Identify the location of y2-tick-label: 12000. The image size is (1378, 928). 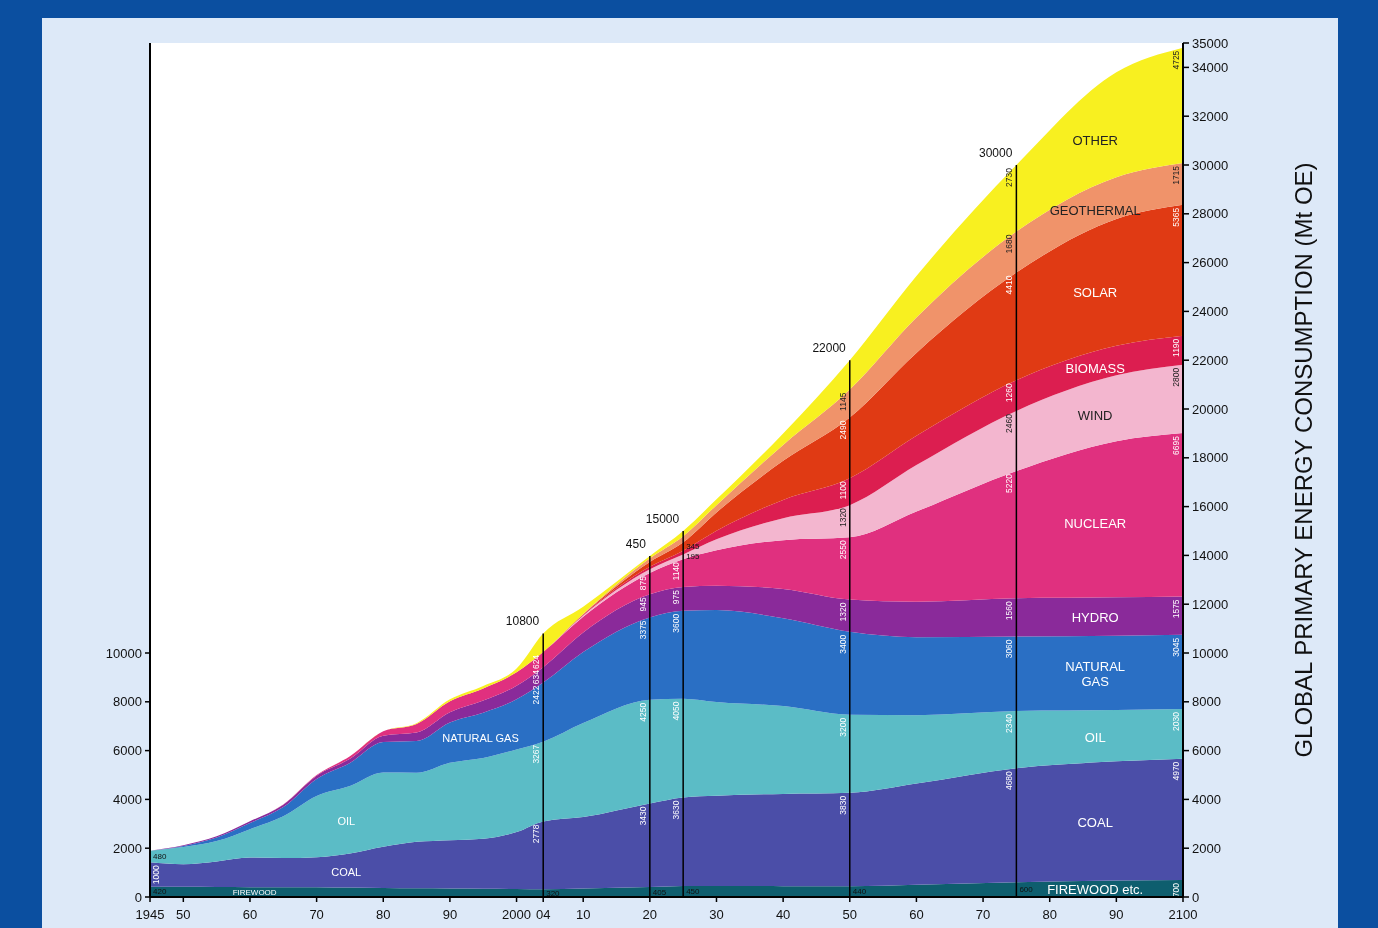
(1210, 604).